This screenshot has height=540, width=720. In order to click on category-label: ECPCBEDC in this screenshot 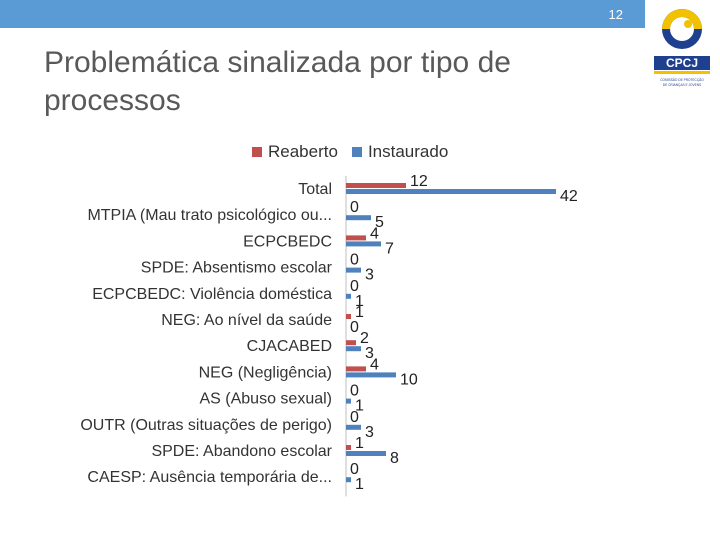, I will do `click(287, 241)`.